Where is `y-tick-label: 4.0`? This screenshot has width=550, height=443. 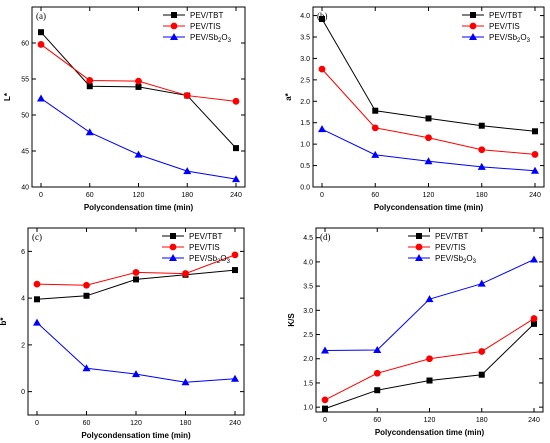
y-tick-label: 4.0 is located at coordinates (308, 262).